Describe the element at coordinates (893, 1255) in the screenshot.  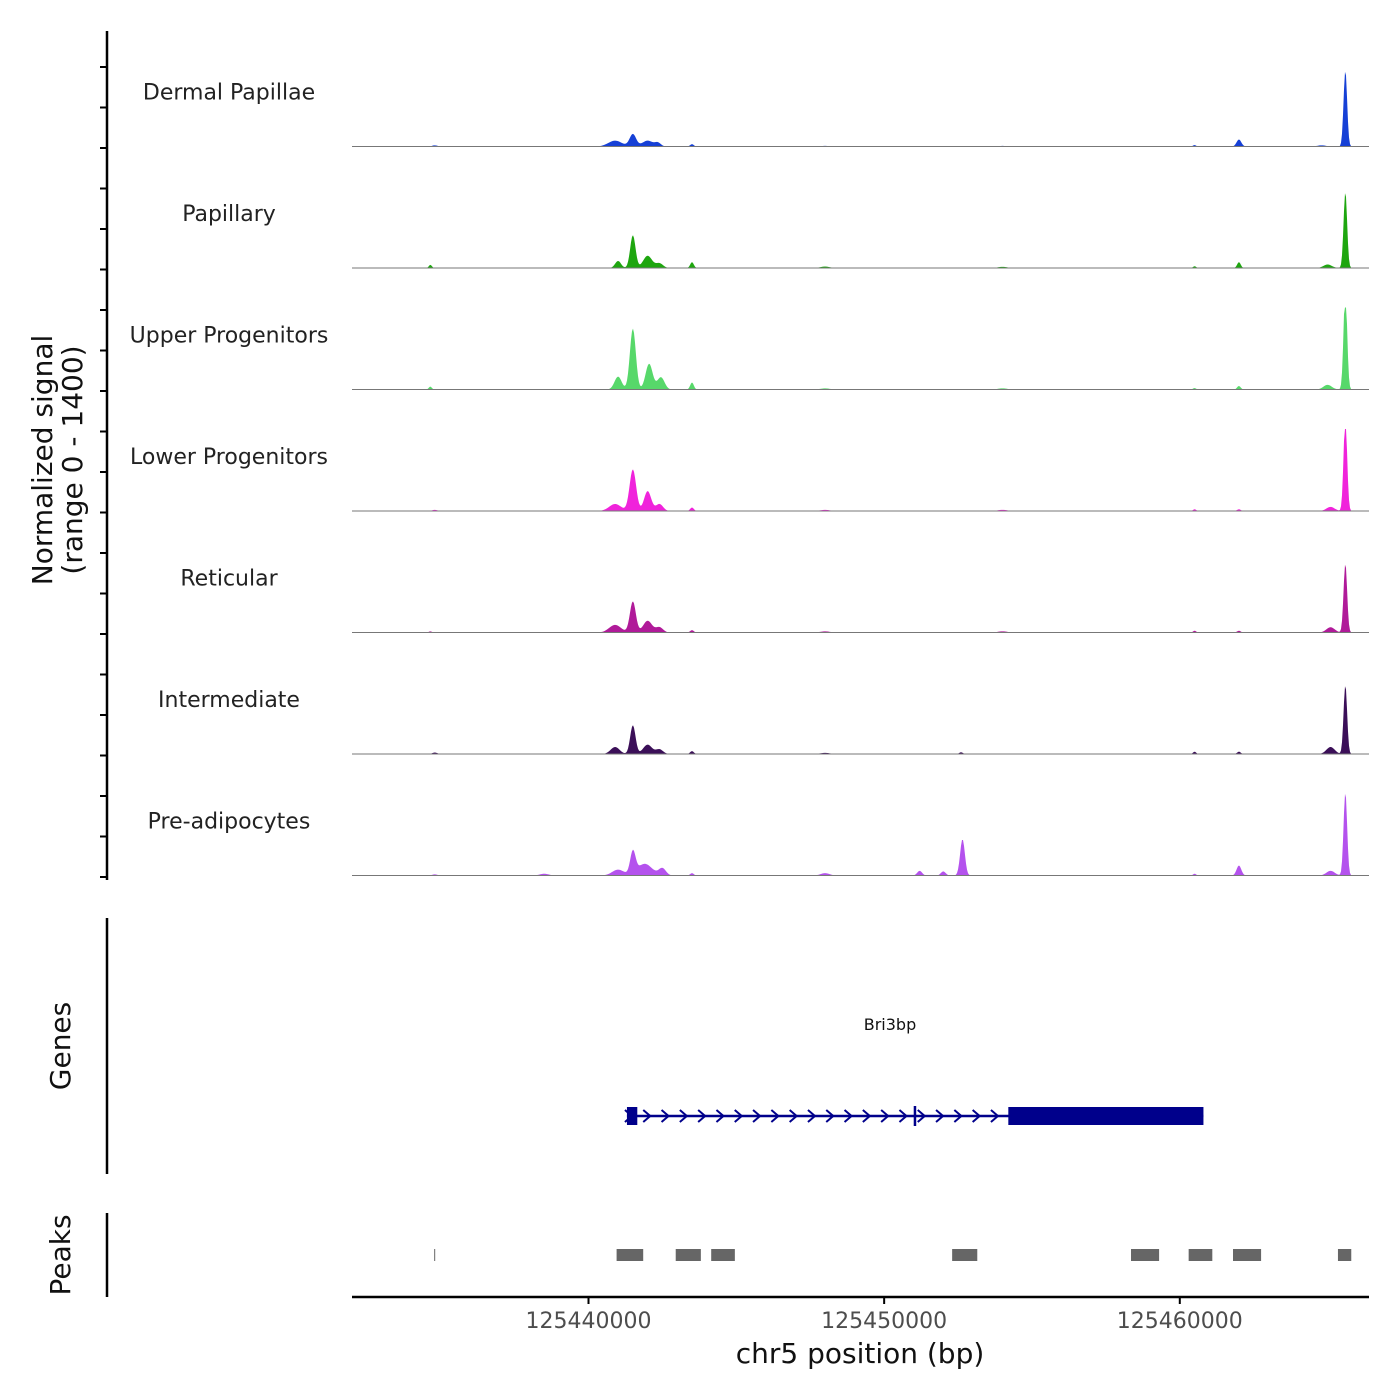
I see `peak-regions` at that location.